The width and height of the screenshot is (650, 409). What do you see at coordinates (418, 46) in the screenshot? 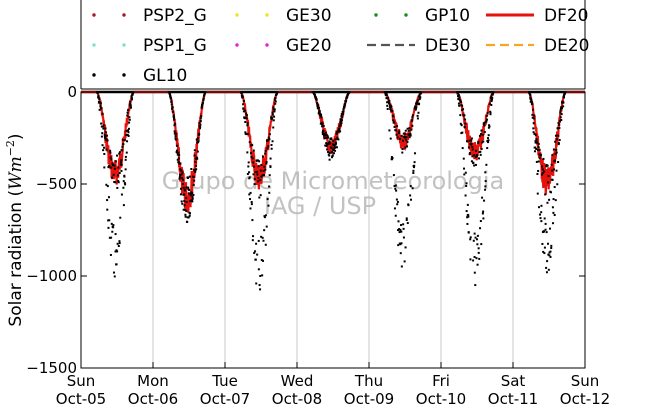
I see `legend-entry: DE30` at bounding box center [418, 46].